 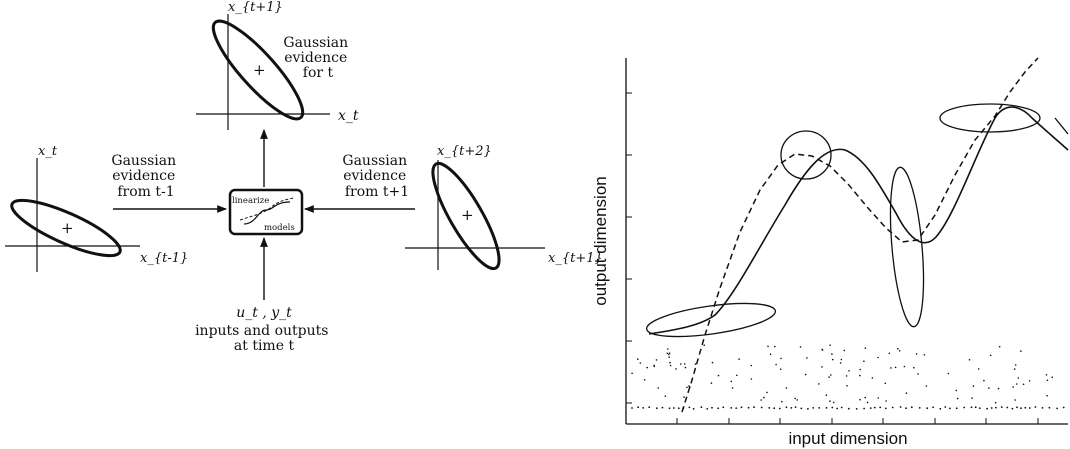 I want to click on left-evidence-plot, so click(x=72, y=215).